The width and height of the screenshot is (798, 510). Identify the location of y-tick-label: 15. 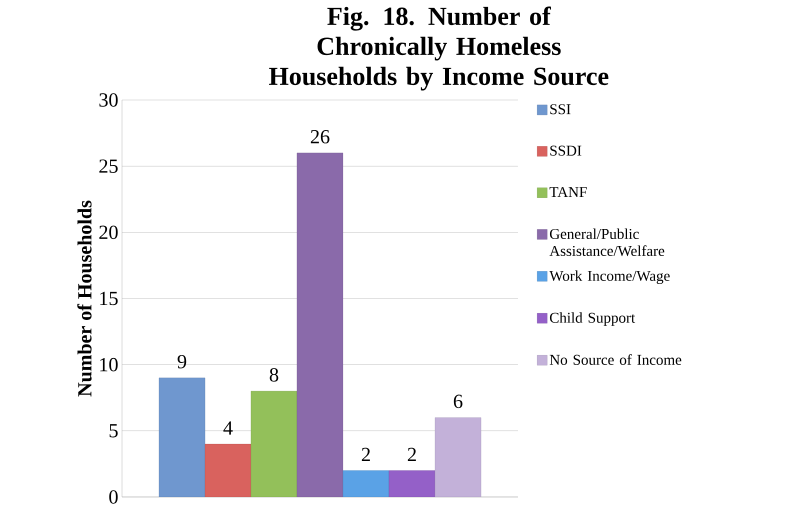
(109, 299).